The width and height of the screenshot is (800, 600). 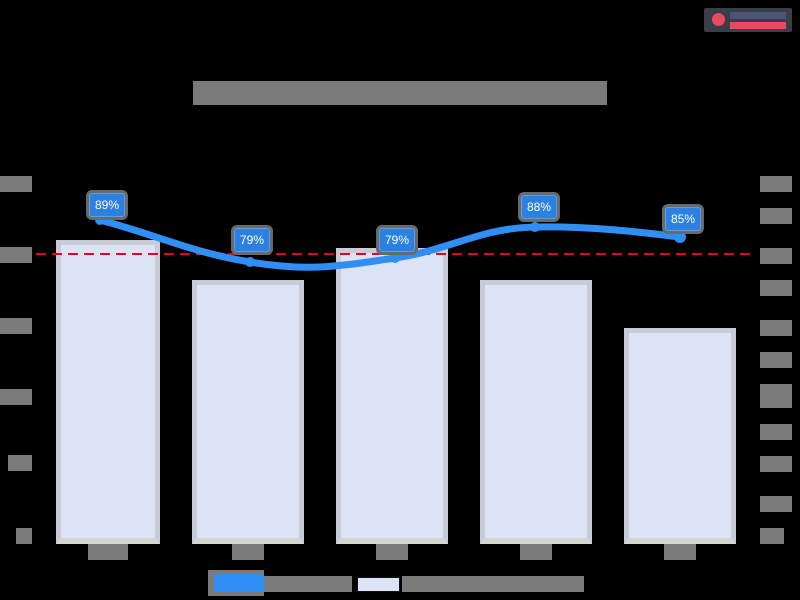 I want to click on right-axis-tick: [r3], so click(x=776, y=432).